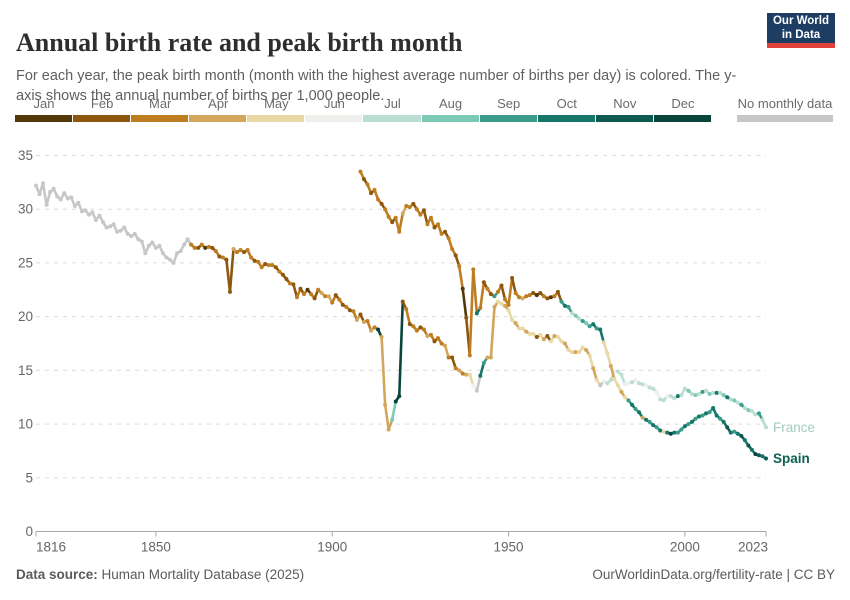  I want to click on owid-logo: Our World in Data, so click(801, 30).